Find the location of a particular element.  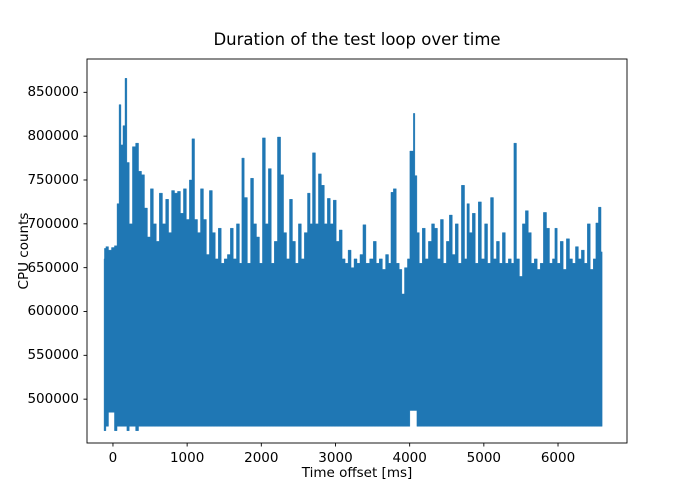

x-tick-label: 6000 is located at coordinates (558, 458).